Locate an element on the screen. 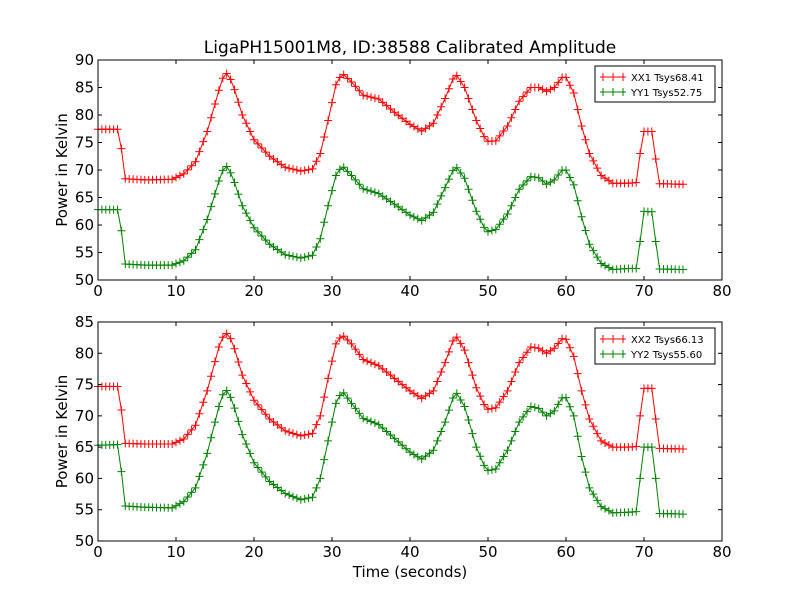  x-tick-label: 0 is located at coordinates (98, 552).